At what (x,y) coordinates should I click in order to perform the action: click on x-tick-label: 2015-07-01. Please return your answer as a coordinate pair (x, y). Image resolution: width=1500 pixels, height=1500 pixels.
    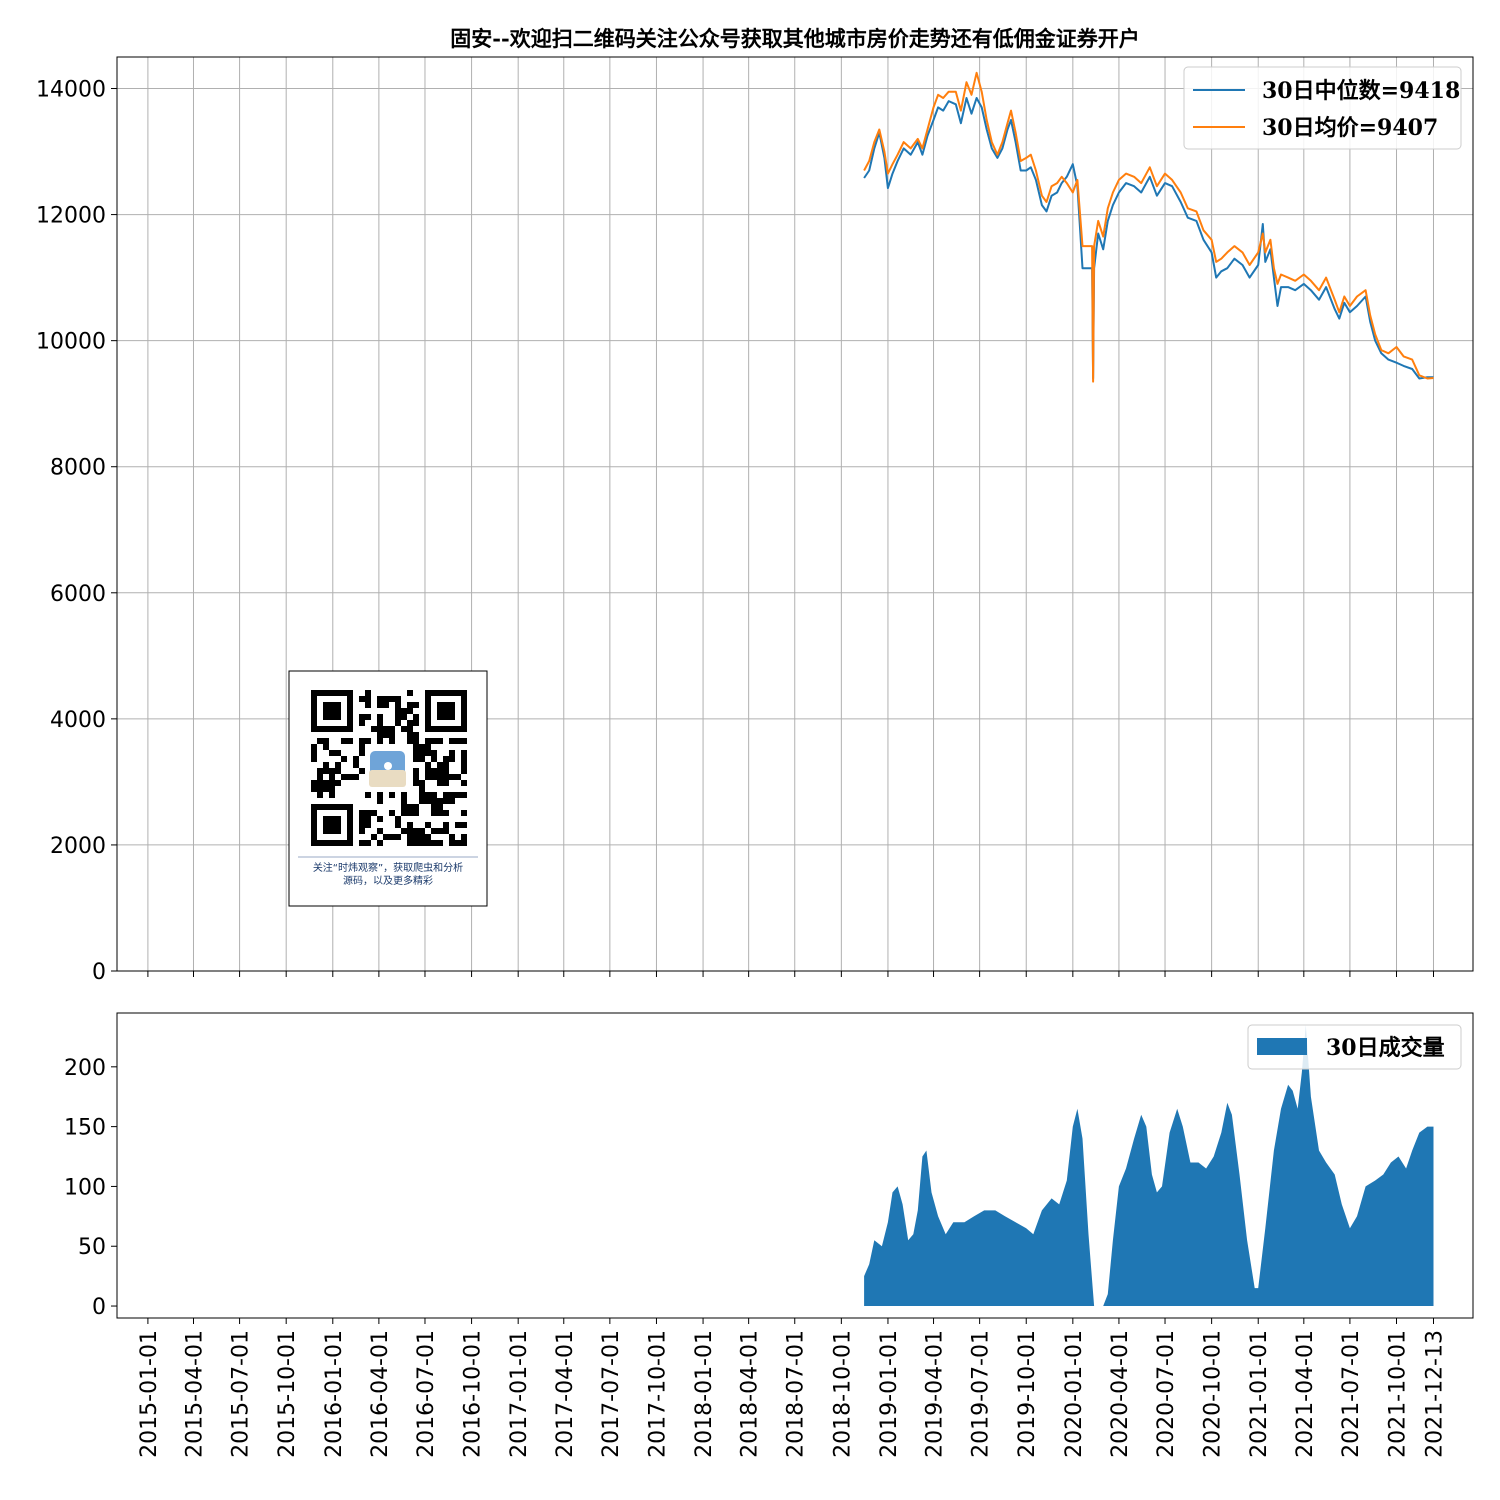
    Looking at the image, I should click on (241, 1394).